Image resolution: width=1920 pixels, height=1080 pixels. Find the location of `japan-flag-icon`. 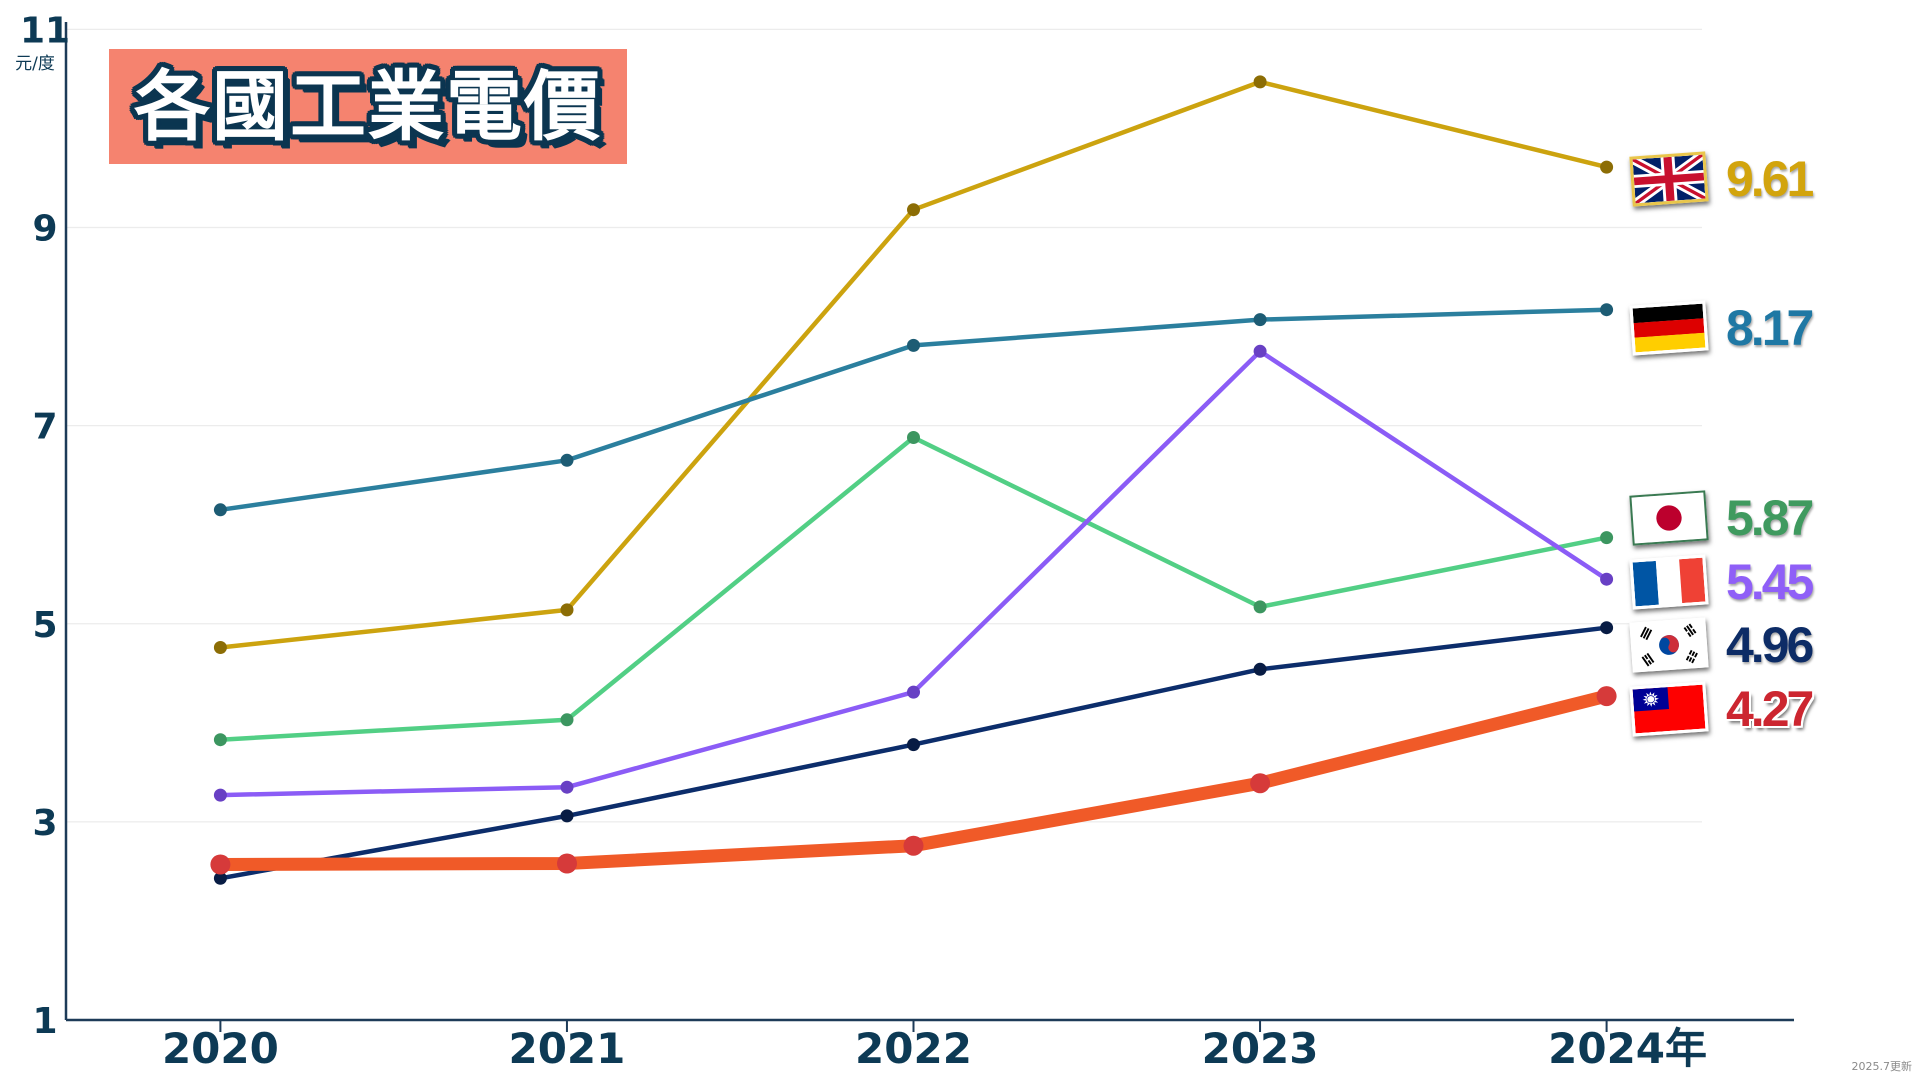

japan-flag-icon is located at coordinates (1669, 518).